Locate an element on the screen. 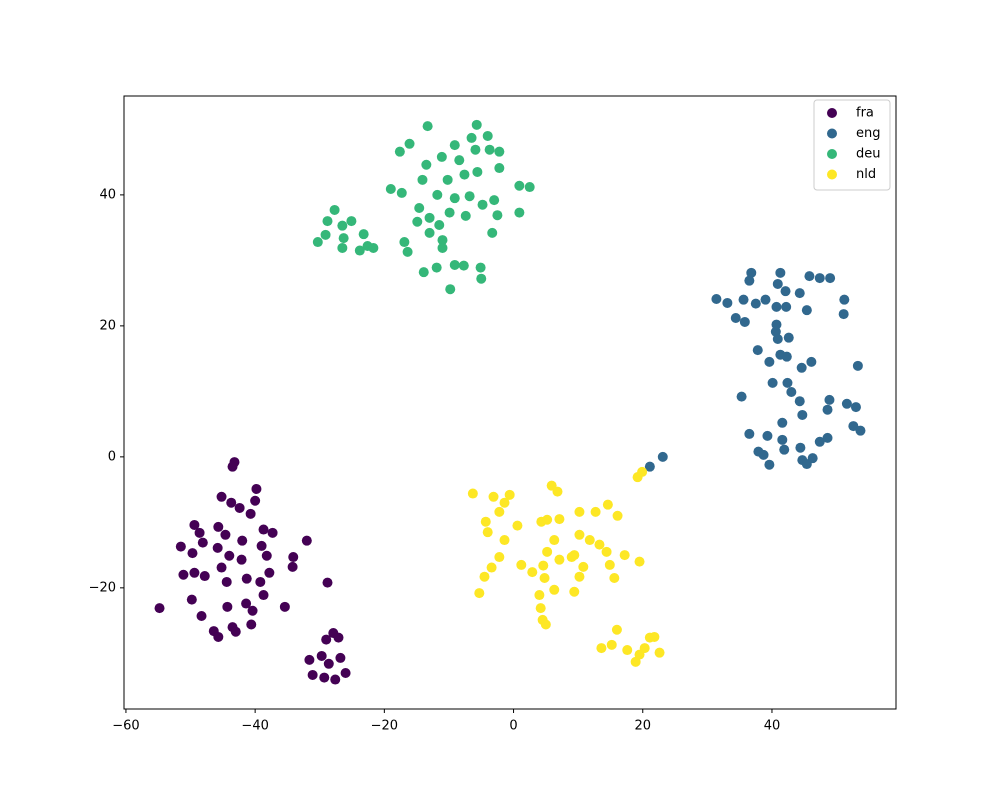 The height and width of the screenshot is (801, 997). x-tick-label: 0 is located at coordinates (513, 726).